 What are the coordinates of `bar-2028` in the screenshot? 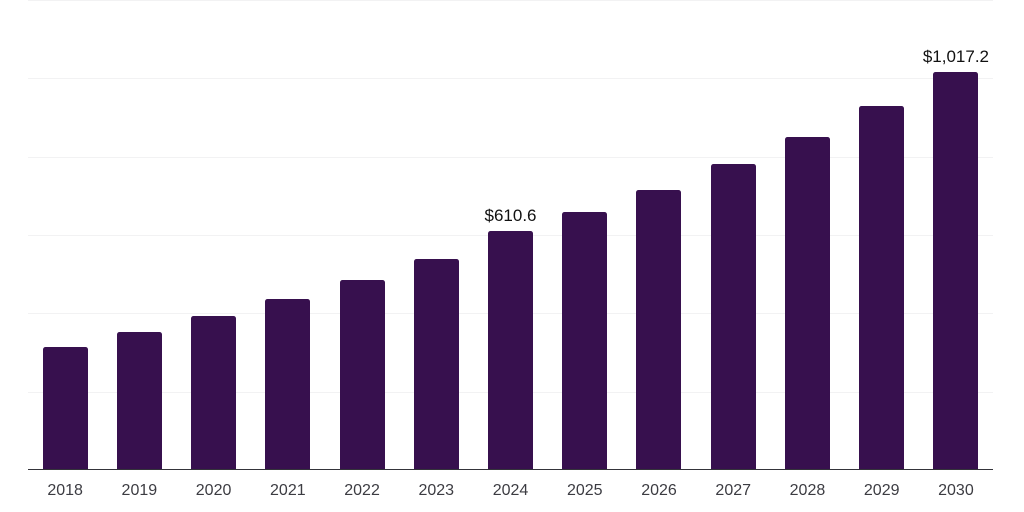 It's located at (807, 303).